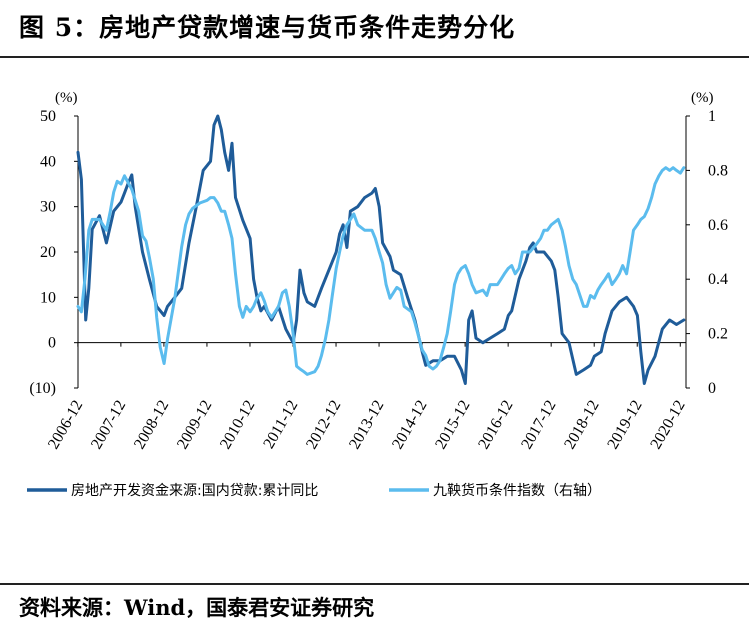 The width and height of the screenshot is (749, 629). What do you see at coordinates (624, 425) in the screenshot?
I see `x-tick-label: 2019-12` at bounding box center [624, 425].